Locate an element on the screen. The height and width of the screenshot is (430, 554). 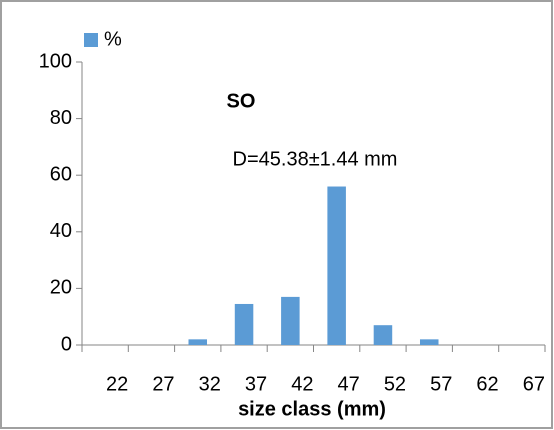
x-tick-label: 52 is located at coordinates (395, 384).